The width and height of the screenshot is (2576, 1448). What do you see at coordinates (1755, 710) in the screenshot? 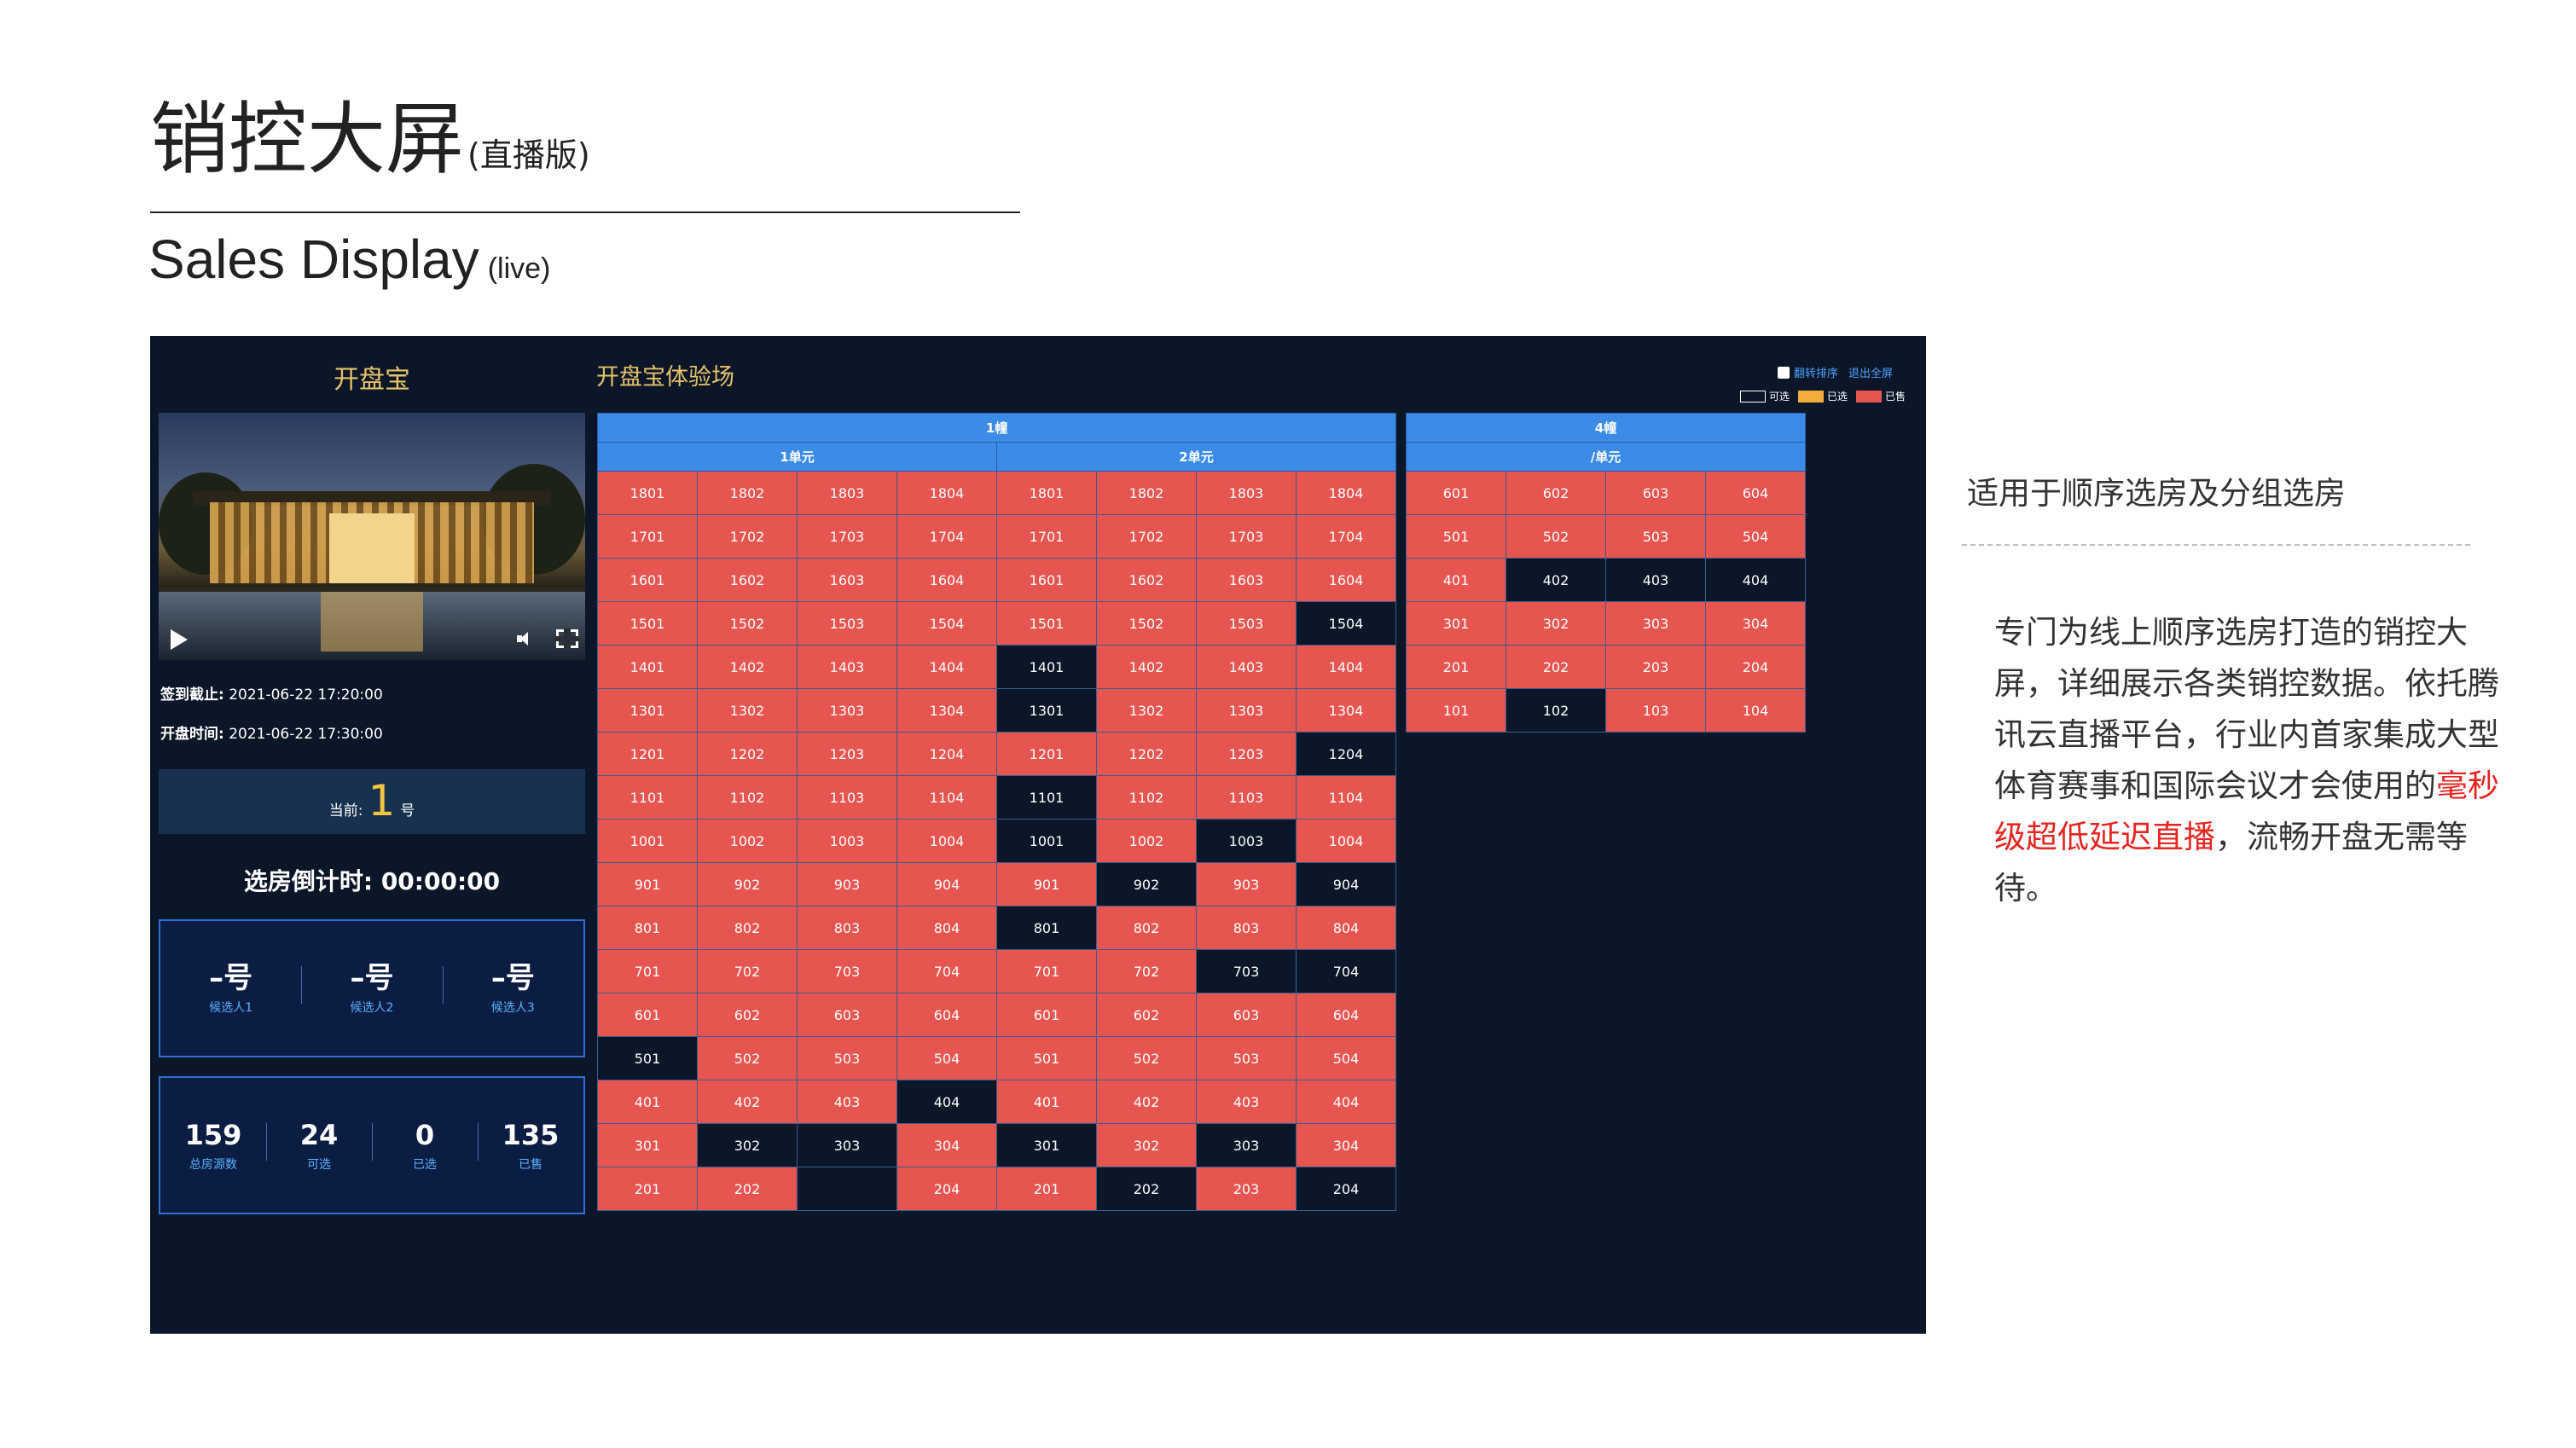
I see `room-cell: 104` at bounding box center [1755, 710].